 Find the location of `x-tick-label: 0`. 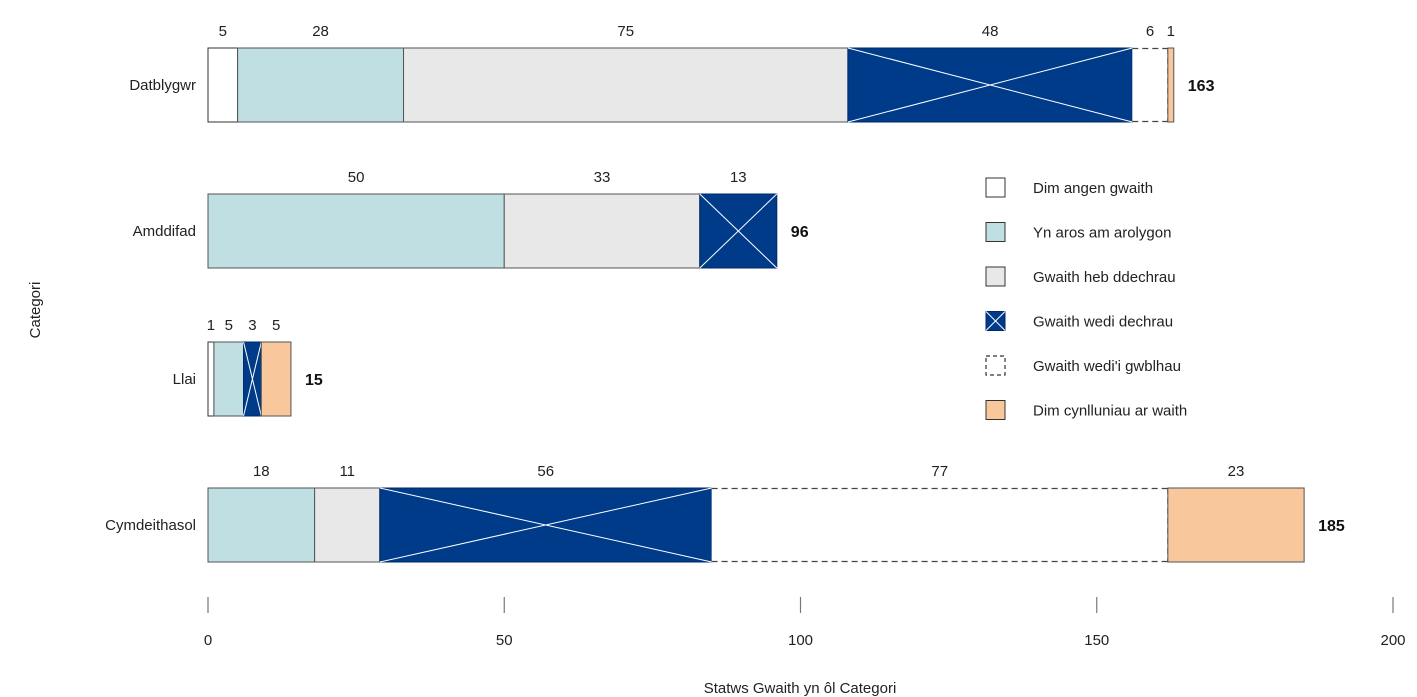

x-tick-label: 0 is located at coordinates (208, 640).